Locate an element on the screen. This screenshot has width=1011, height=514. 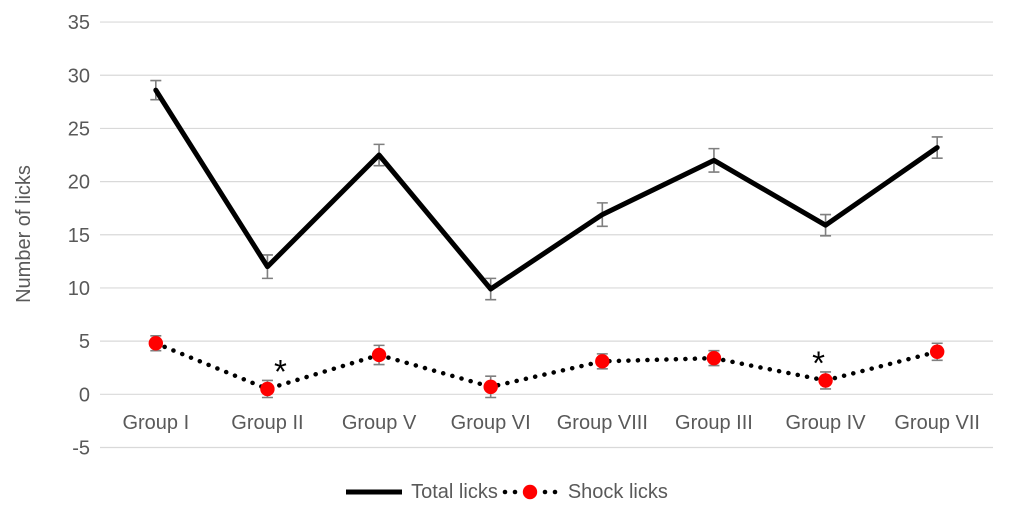
y-tick-label: -5 is located at coordinates (81, 448).